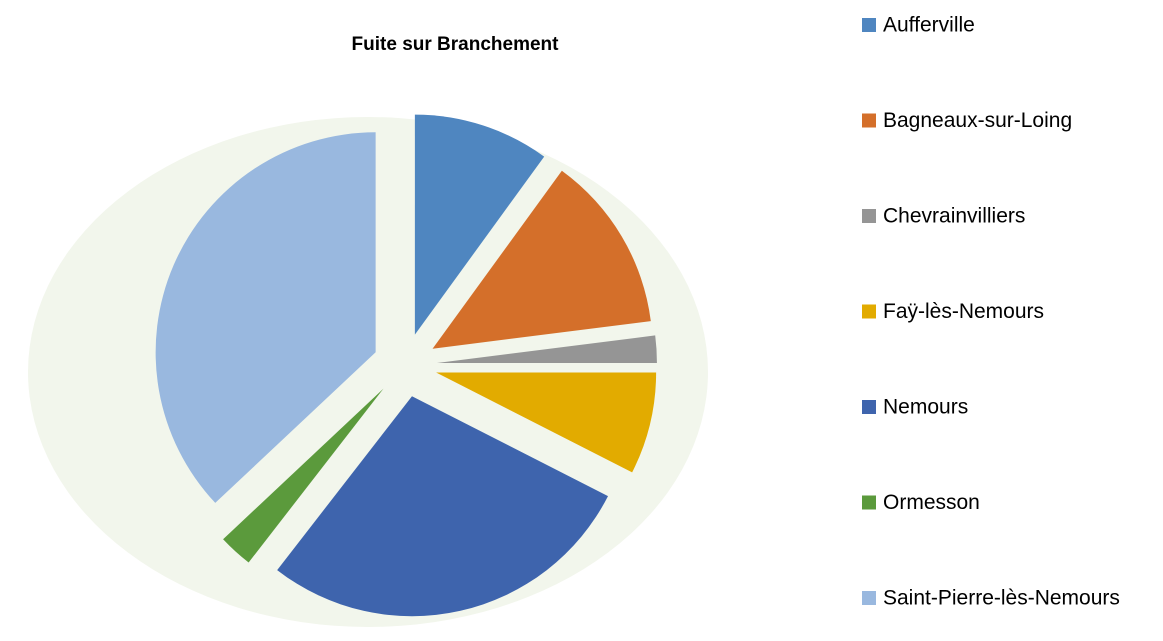  Describe the element at coordinates (977, 120) in the screenshot. I see `legend-label: Bagneaux-sur-Loing` at that location.